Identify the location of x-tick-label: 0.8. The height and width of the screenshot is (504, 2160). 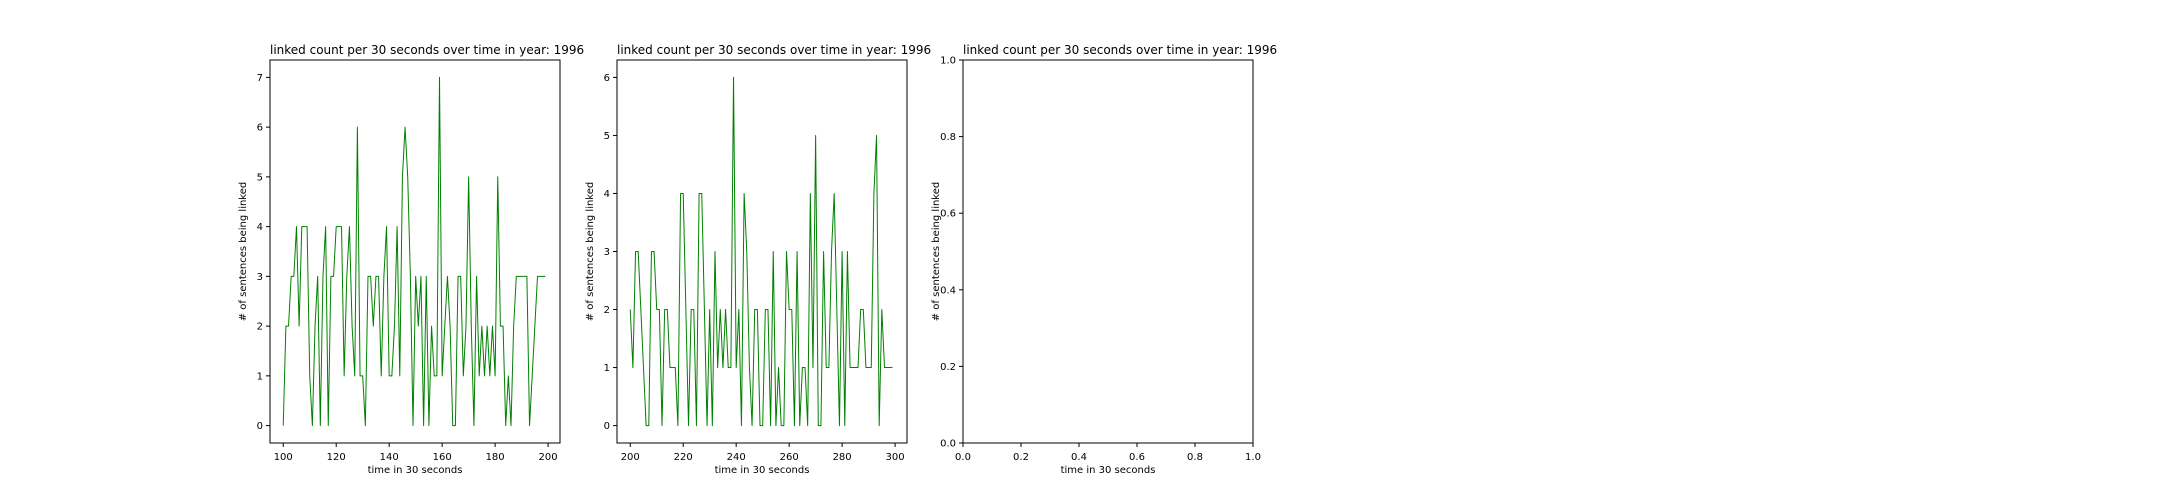
(1195, 457).